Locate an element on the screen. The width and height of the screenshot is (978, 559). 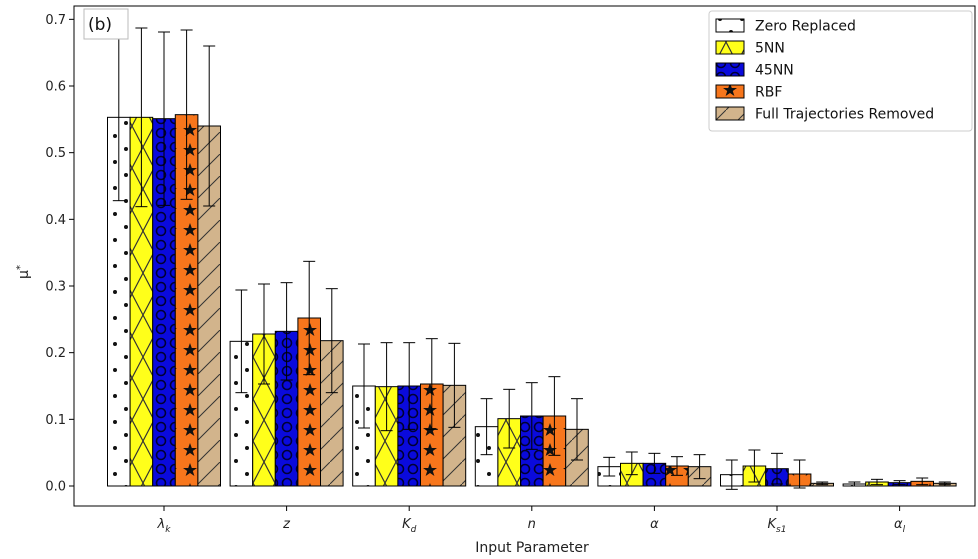
y-tick-label-1: 0.1 is located at coordinates (55, 420).